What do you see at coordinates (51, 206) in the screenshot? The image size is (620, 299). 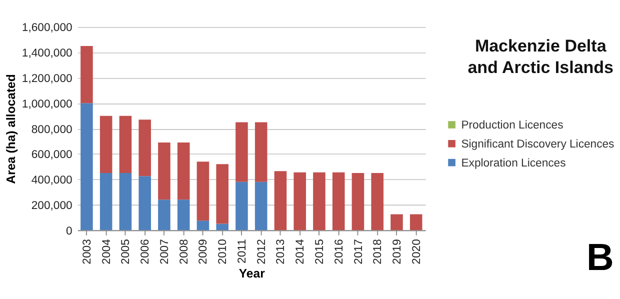 I see `y-tick-label: 200,000` at bounding box center [51, 206].